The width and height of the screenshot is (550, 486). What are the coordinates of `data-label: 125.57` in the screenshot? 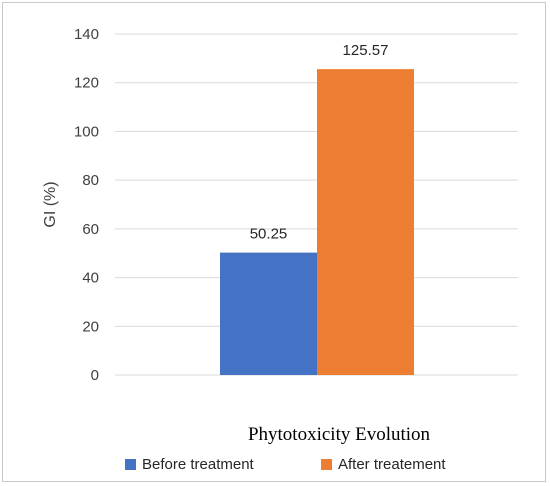 It's located at (366, 50).